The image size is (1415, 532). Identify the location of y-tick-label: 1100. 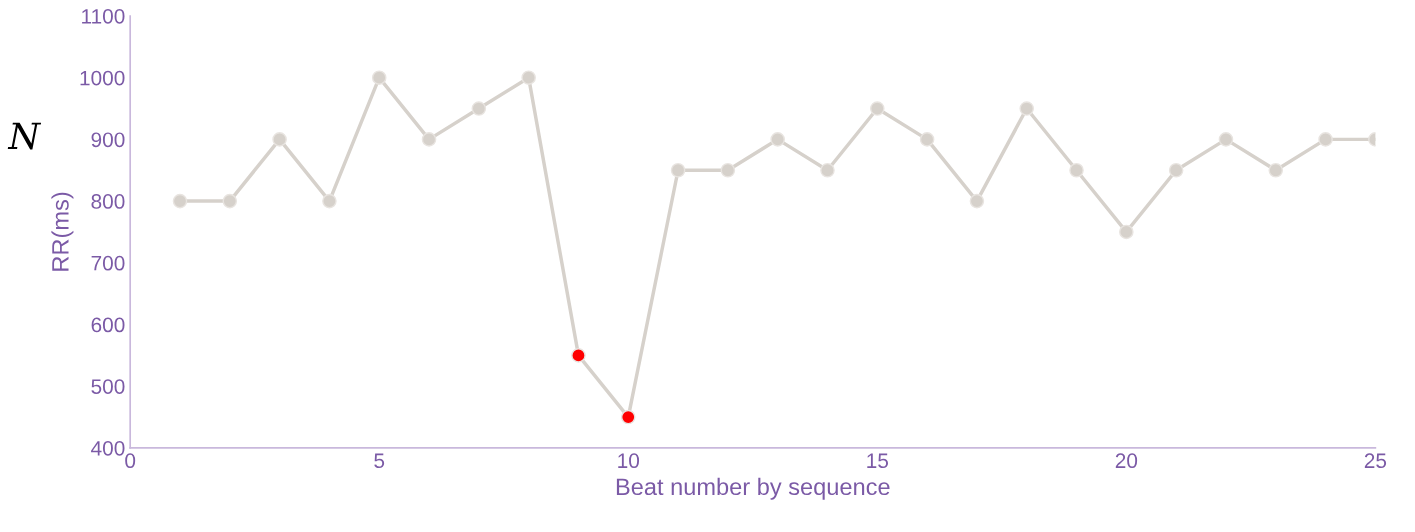
(103, 16).